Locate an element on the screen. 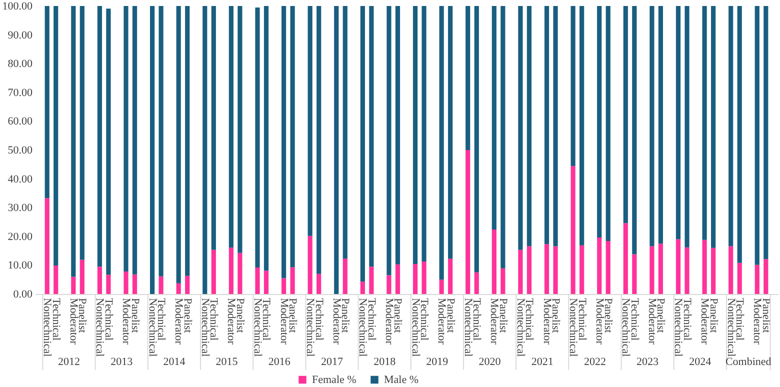 This screenshot has height=387, width=780. text: 2023 is located at coordinates (648, 362).